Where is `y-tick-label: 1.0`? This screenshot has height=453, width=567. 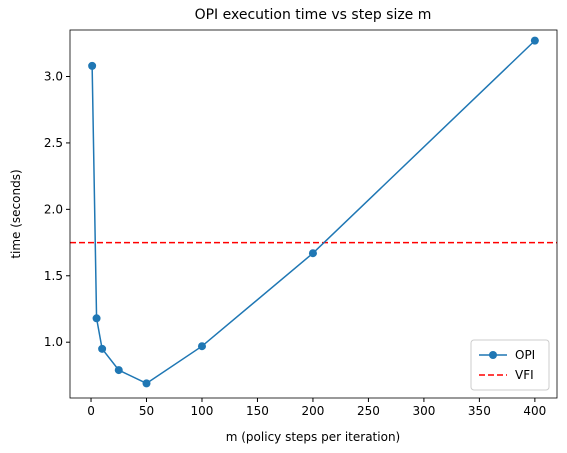
y-tick-label: 1.0 is located at coordinates (53, 342).